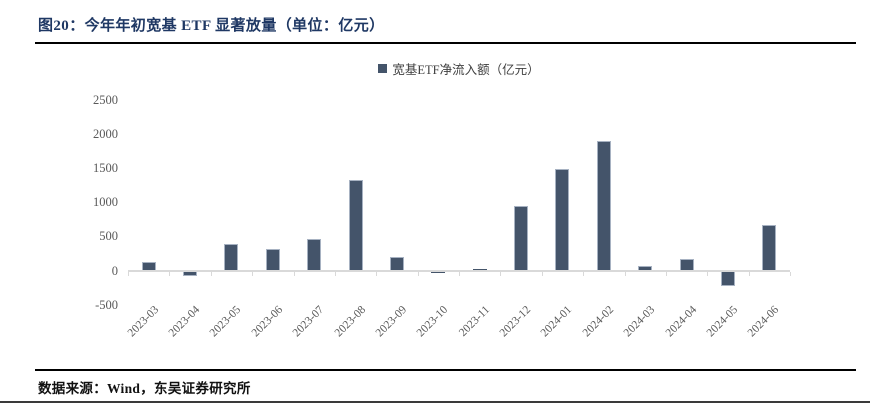  Describe the element at coordinates (383, 68) in the screenshot. I see `legend-square-icon` at that location.